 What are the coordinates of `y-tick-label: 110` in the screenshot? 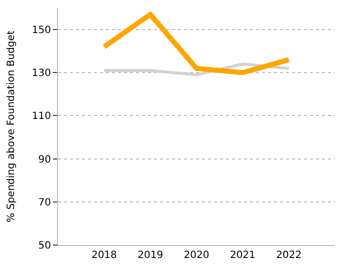 It's located at (41, 116).